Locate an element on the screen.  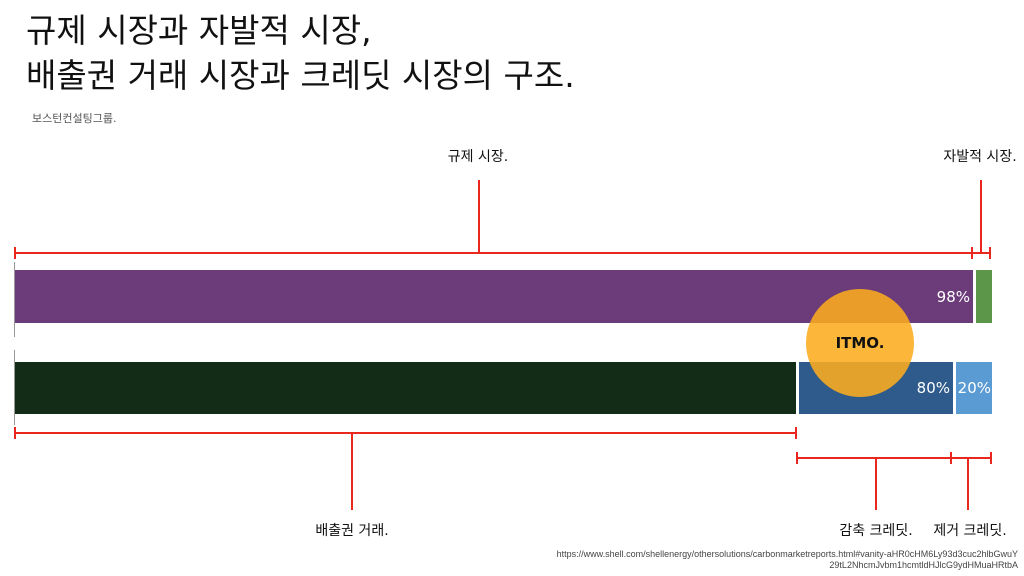
bar-removal-credit: 20% is located at coordinates (974, 388).